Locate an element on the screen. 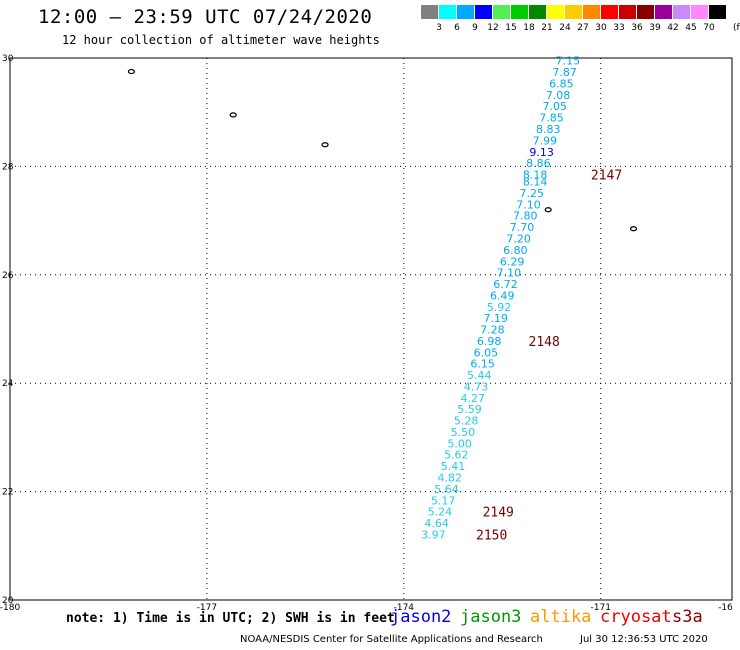  satellite-name-cryosat: cryosat is located at coordinates (636, 617).